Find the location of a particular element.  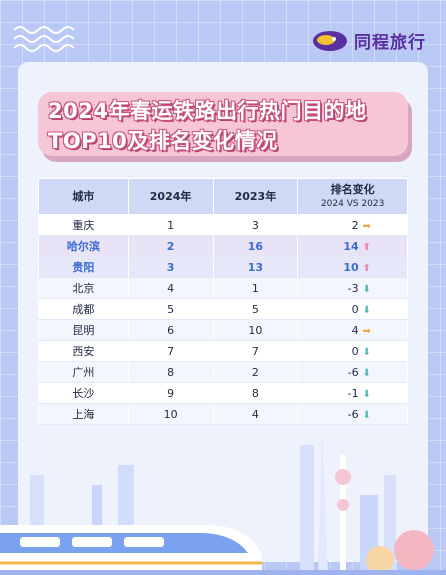

rank-2024-cell: 1 is located at coordinates (170, 225).